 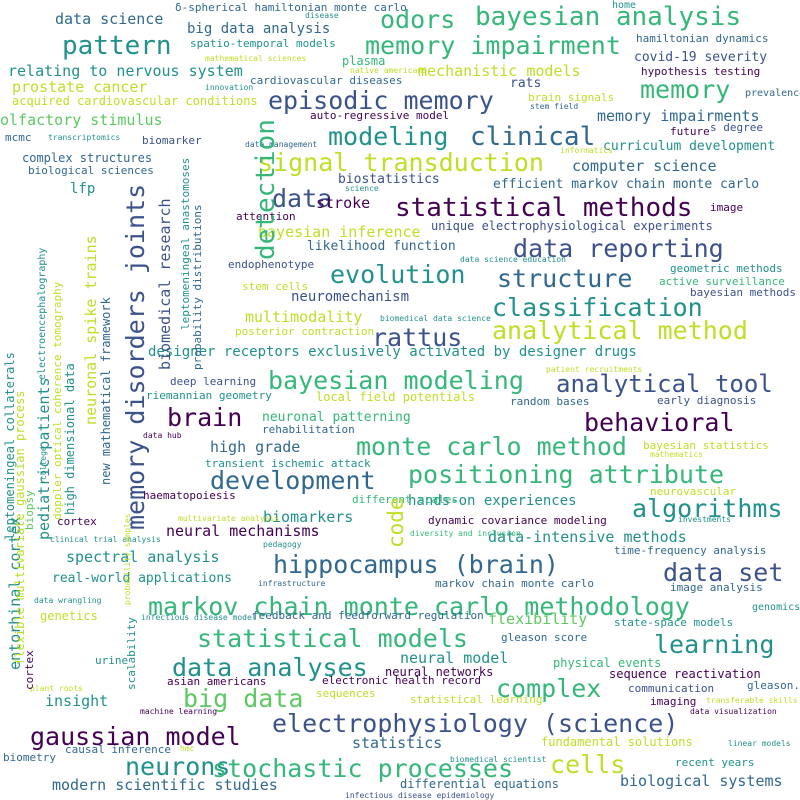 I want to click on word: physical events, so click(x=607, y=663).